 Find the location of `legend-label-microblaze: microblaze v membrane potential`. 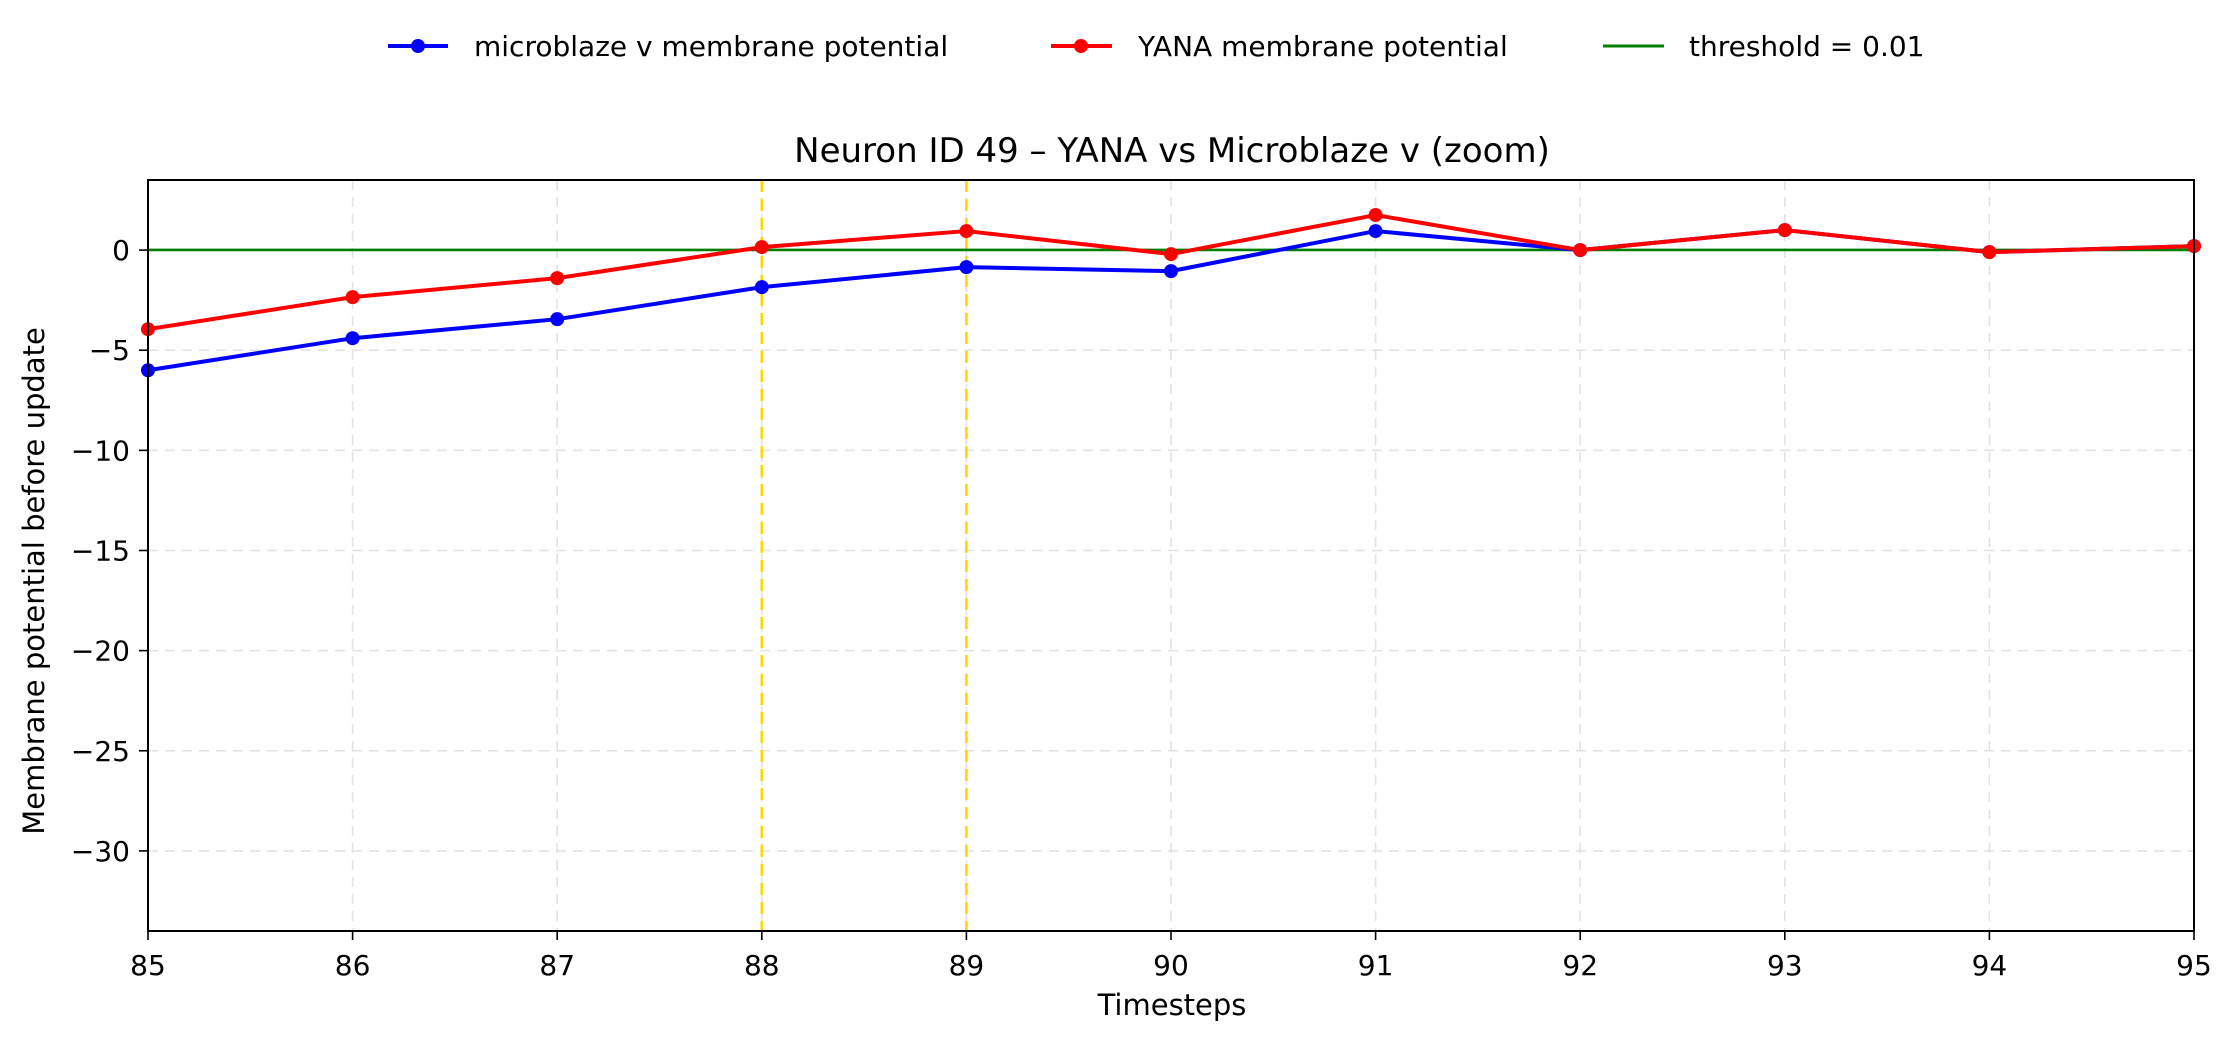

legend-label-microblaze: microblaze v membrane potential is located at coordinates (711, 46).